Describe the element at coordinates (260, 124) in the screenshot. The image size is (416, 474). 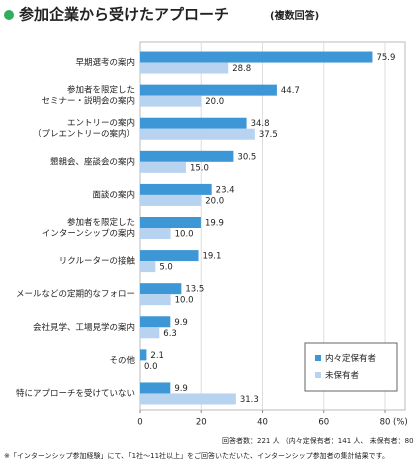
I see `value-label: 34.8` at that location.